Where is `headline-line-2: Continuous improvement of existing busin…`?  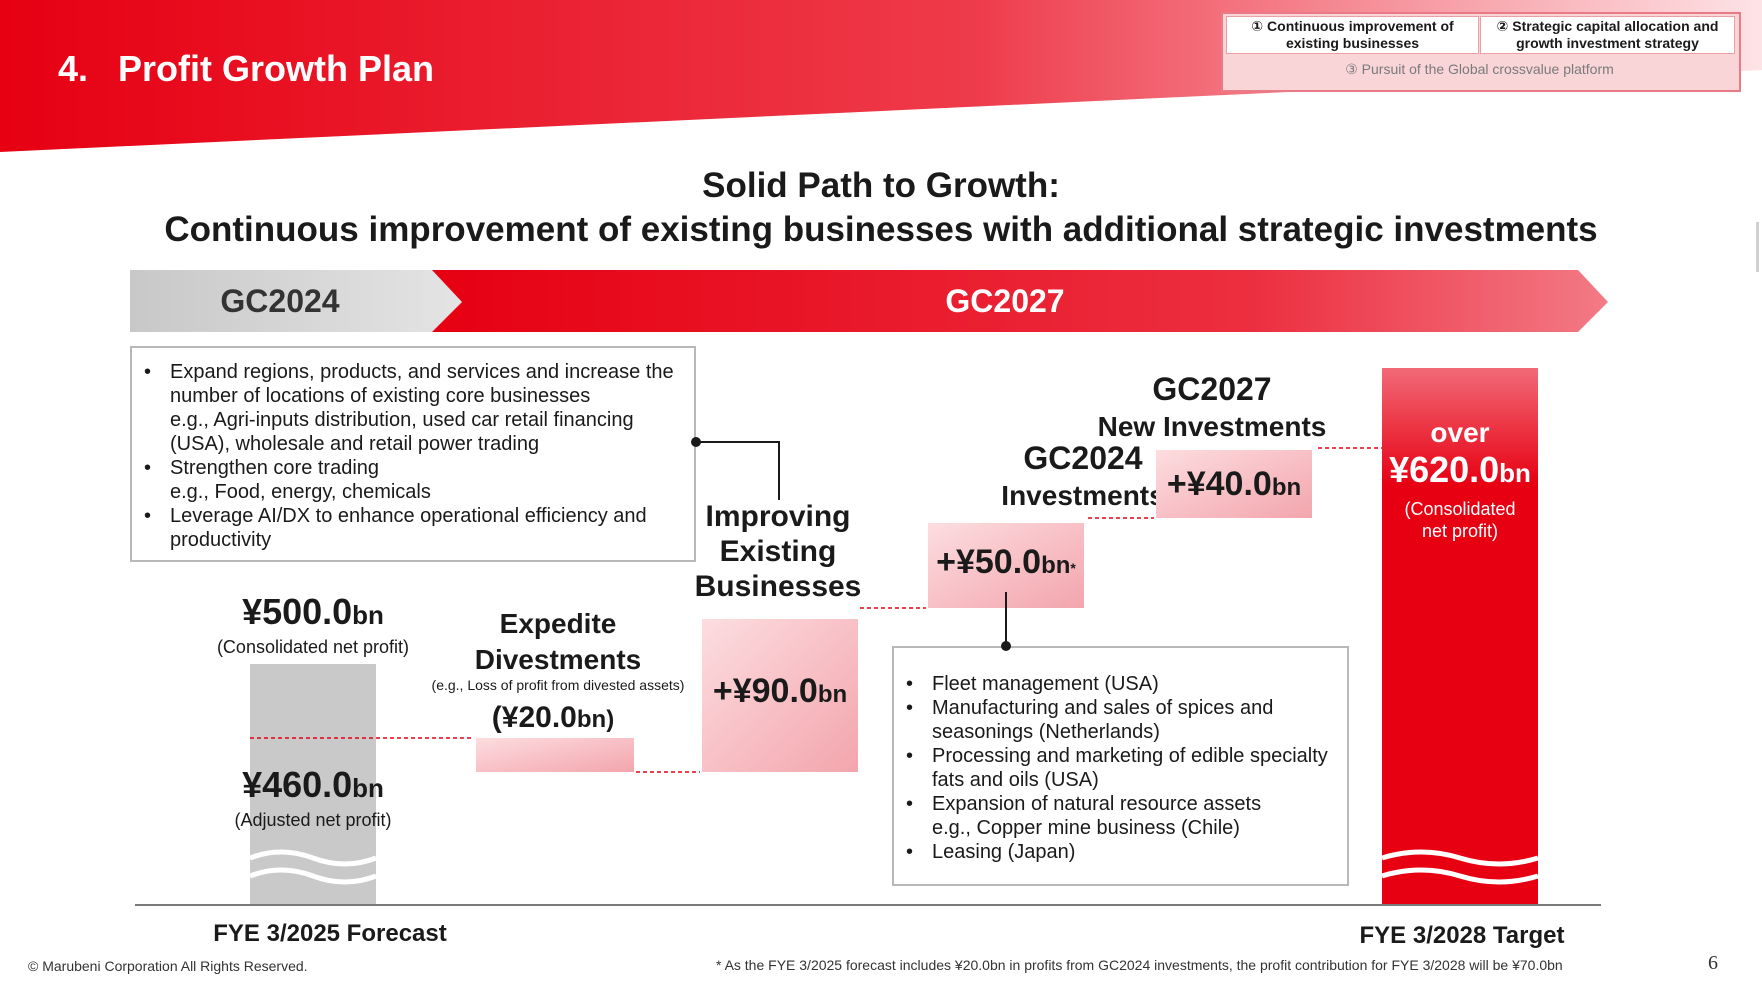
headline-line-2: Continuous improvement of existing busin… is located at coordinates (881, 229).